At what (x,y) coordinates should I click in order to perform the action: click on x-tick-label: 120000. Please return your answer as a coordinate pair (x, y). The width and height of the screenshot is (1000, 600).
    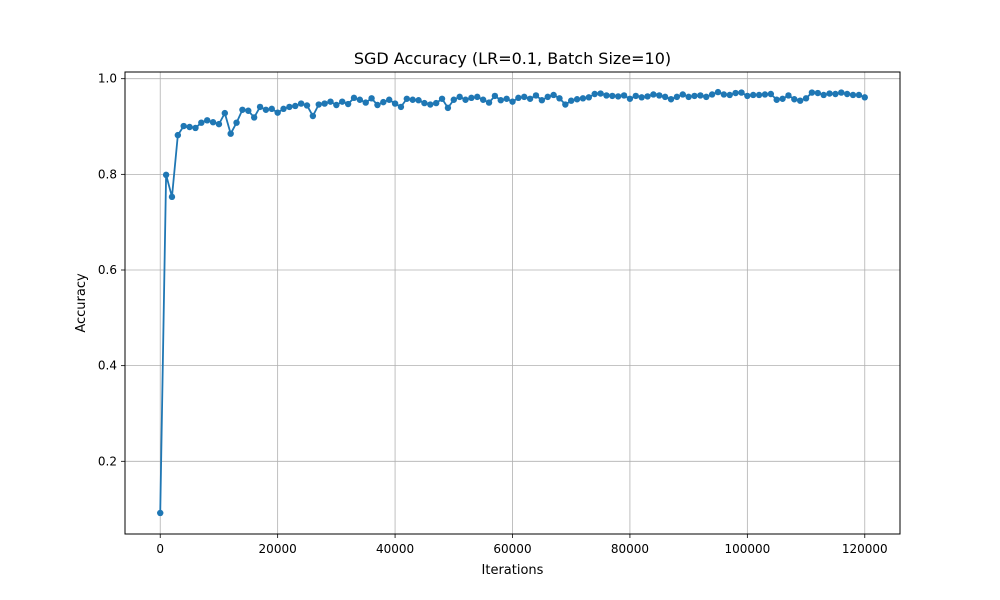
    Looking at the image, I should click on (865, 549).